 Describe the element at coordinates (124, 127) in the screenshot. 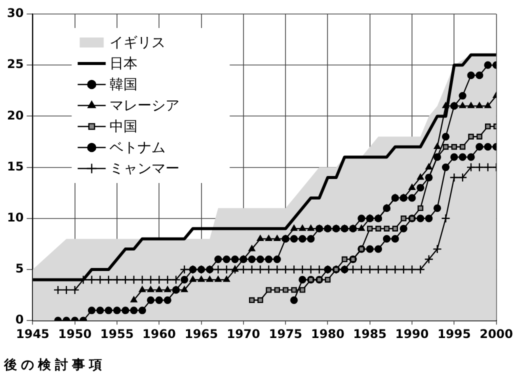

I see `legend-label: 中国` at that location.